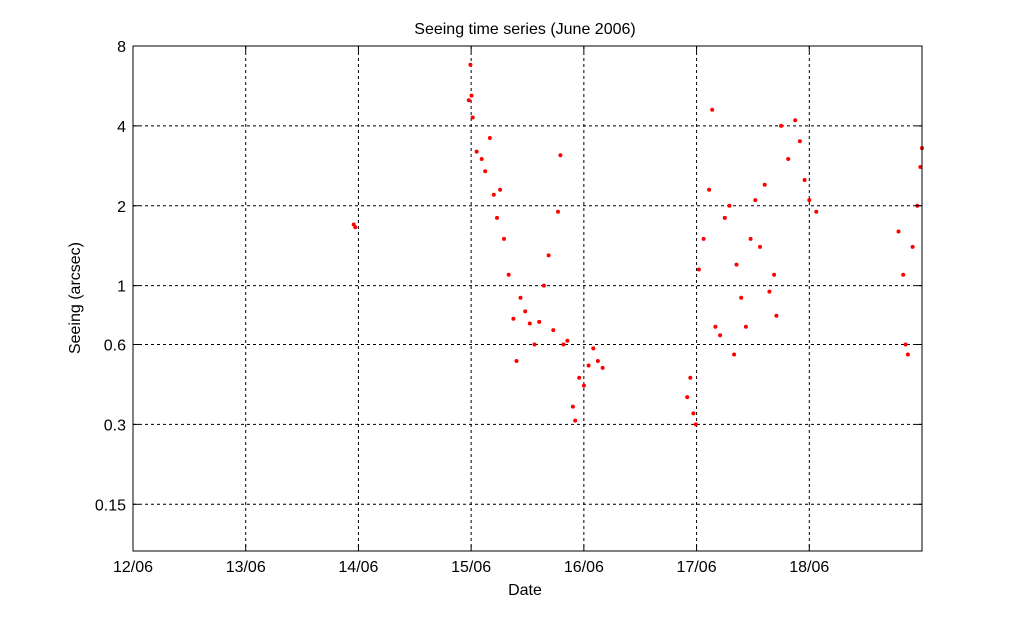  I want to click on x-tick-label: 18/06, so click(809, 567).